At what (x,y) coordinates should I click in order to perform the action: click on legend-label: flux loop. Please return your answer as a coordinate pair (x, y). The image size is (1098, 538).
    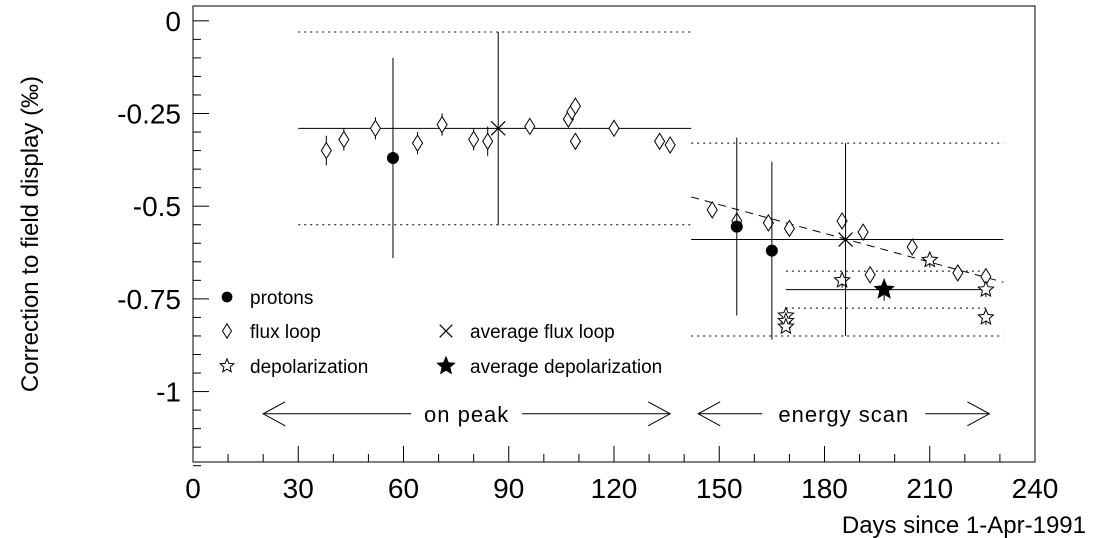
    Looking at the image, I should click on (285, 332).